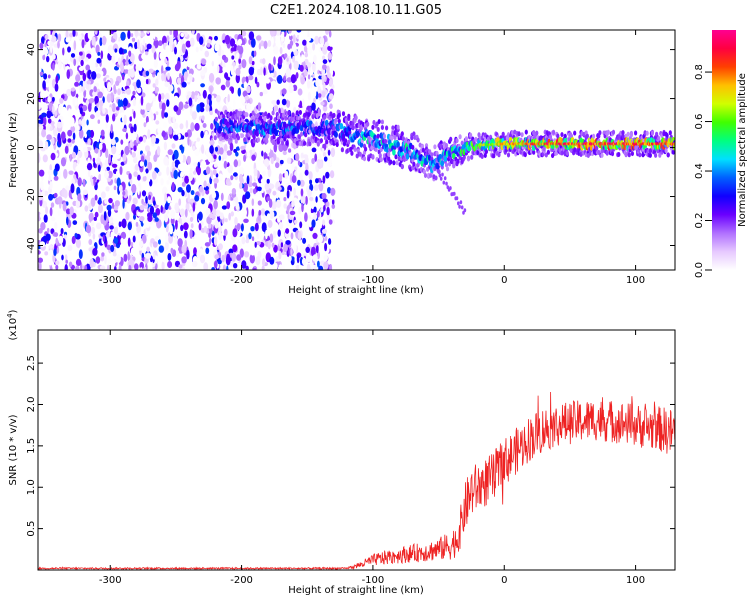 The image size is (750, 600). What do you see at coordinates (373, 580) in the screenshot?
I see `x-tick-label: -100` at bounding box center [373, 580].